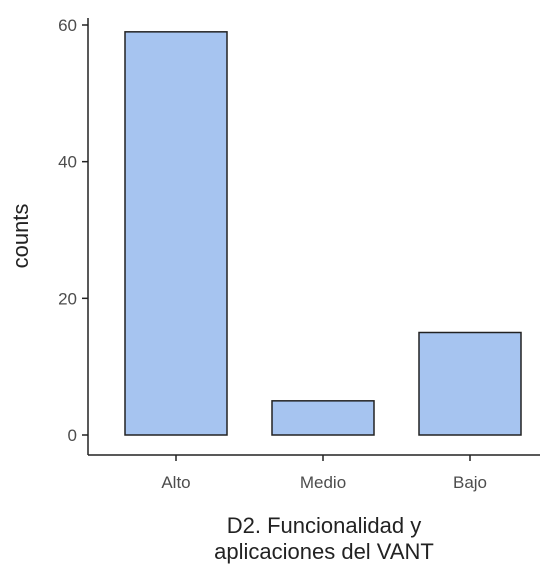 This screenshot has width=551, height=569. I want to click on y-axis-ticks: 0 20 40 60, so click(73, 230).